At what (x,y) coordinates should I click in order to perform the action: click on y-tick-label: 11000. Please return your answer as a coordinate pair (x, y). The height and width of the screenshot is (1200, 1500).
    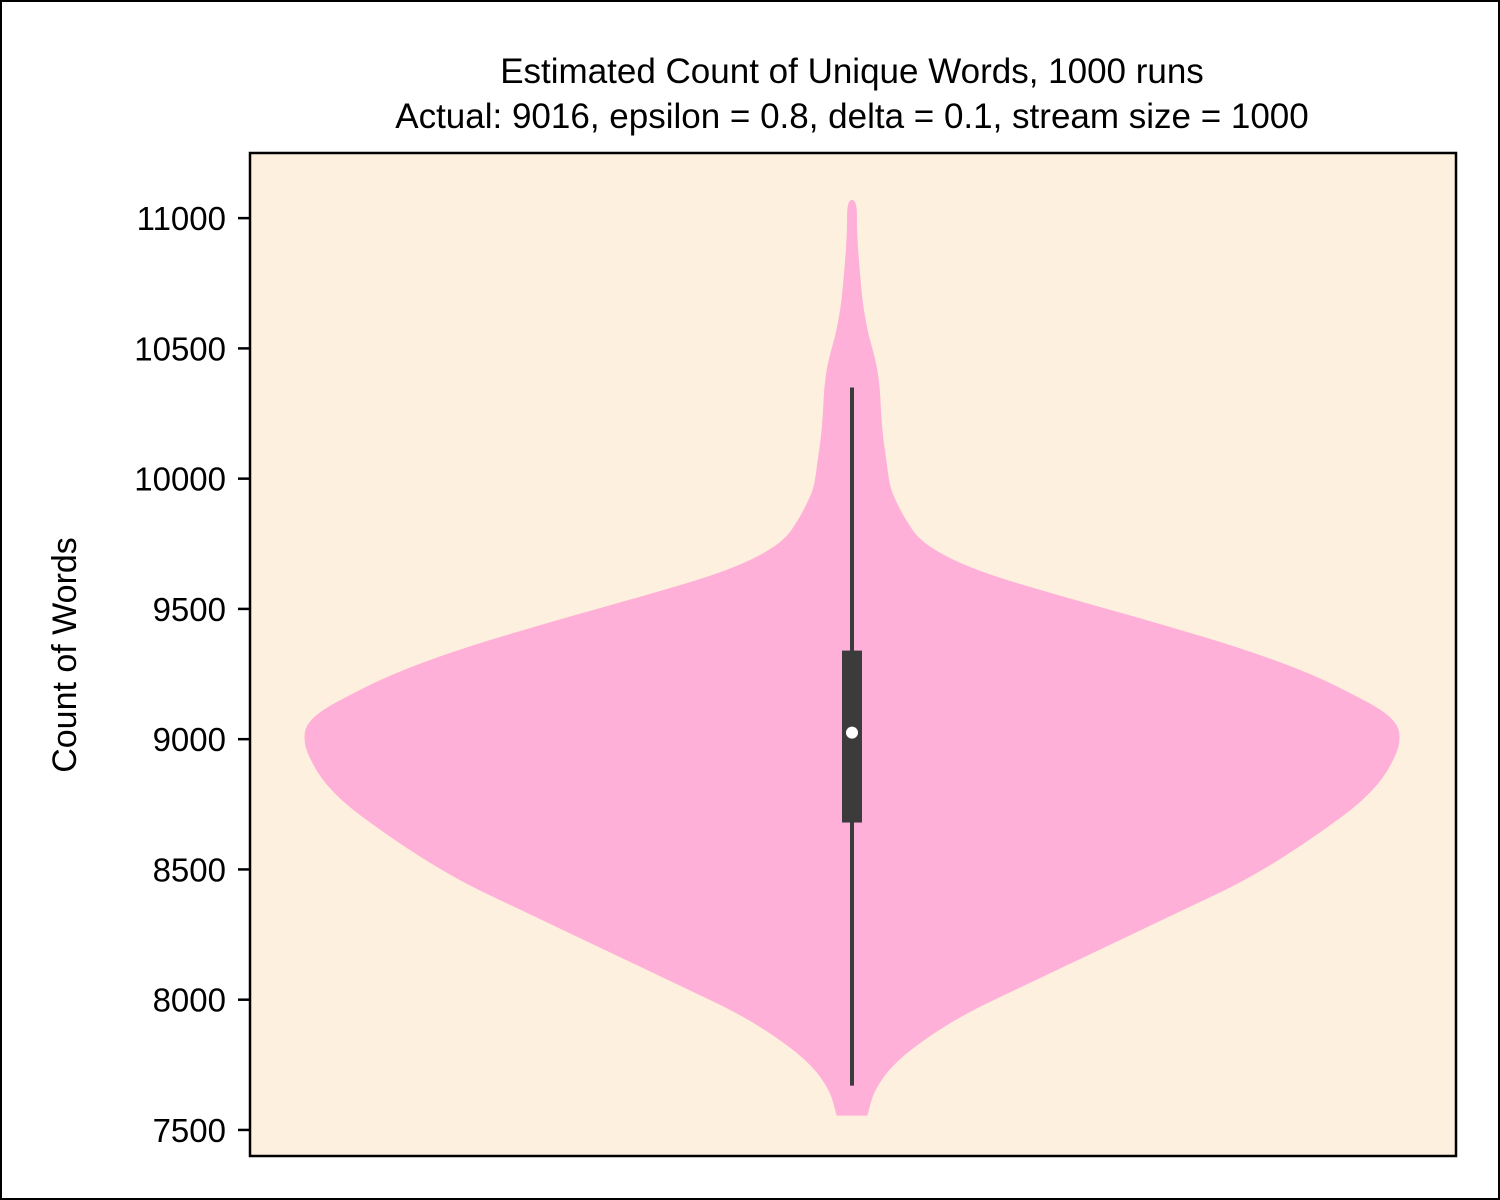
    Looking at the image, I should click on (181, 218).